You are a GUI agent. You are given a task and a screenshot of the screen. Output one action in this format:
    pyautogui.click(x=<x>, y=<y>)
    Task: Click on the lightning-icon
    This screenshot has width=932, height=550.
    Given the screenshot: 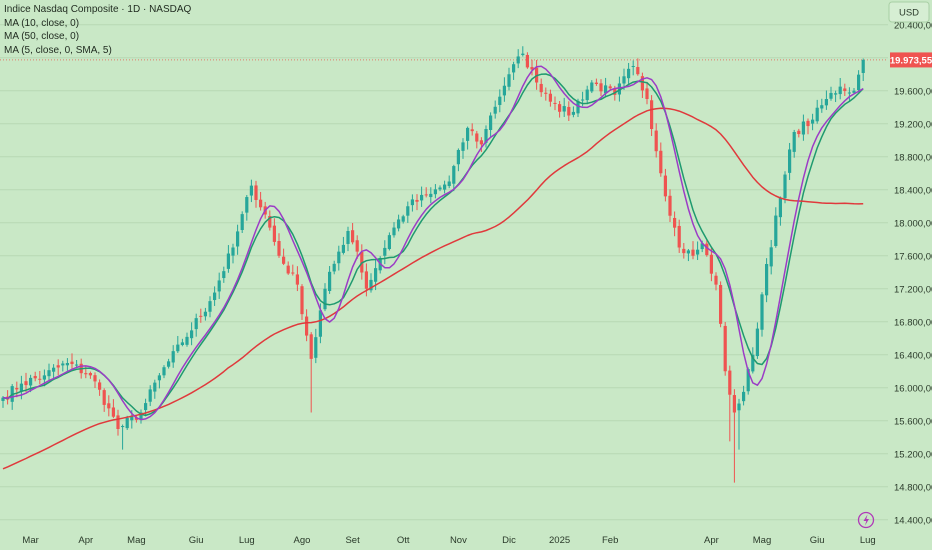 What is the action you would take?
    pyautogui.click(x=866, y=520)
    